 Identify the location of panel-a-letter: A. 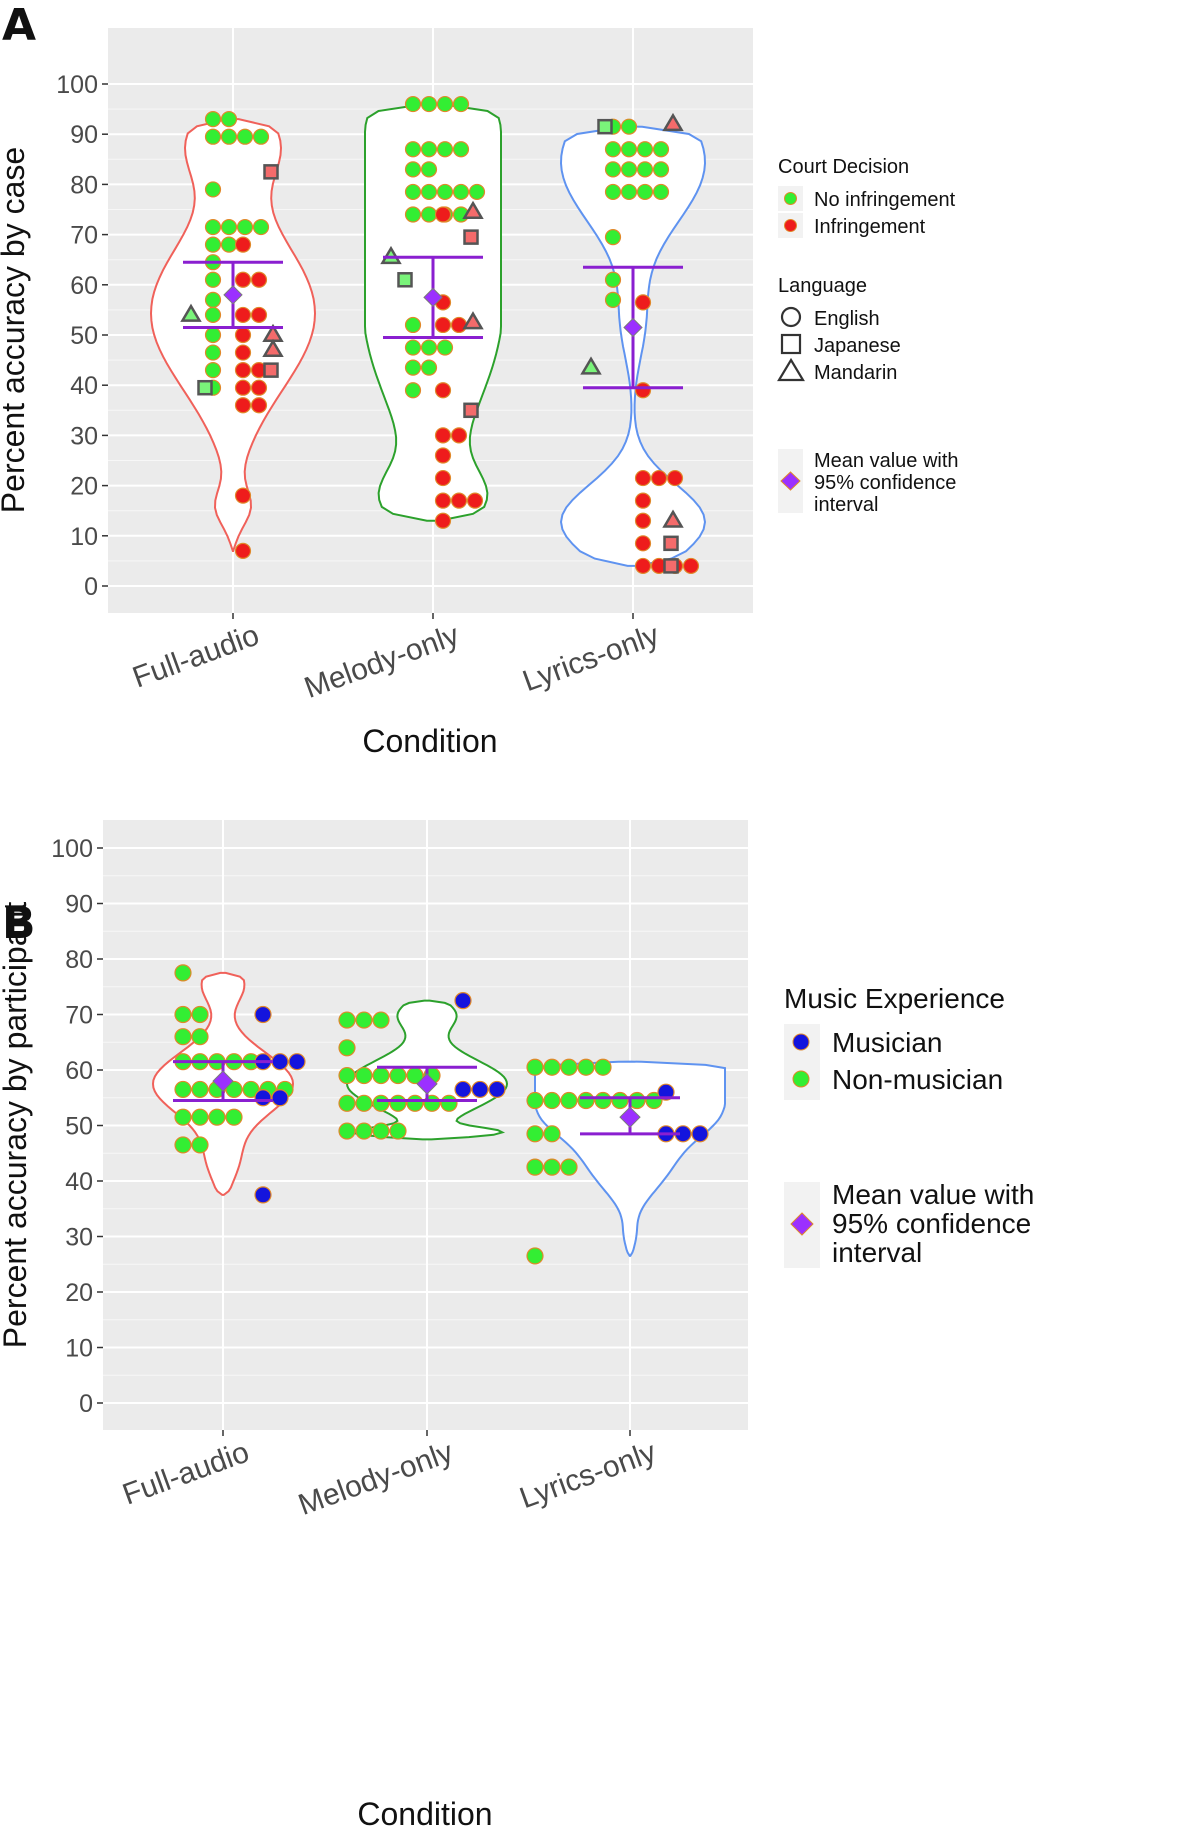
(19, 25).